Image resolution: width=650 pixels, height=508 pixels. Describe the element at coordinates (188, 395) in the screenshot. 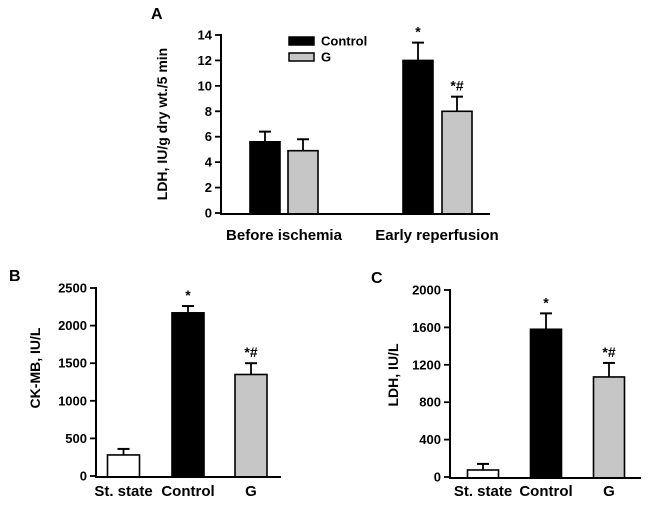

I see `bar-B-Control` at that location.